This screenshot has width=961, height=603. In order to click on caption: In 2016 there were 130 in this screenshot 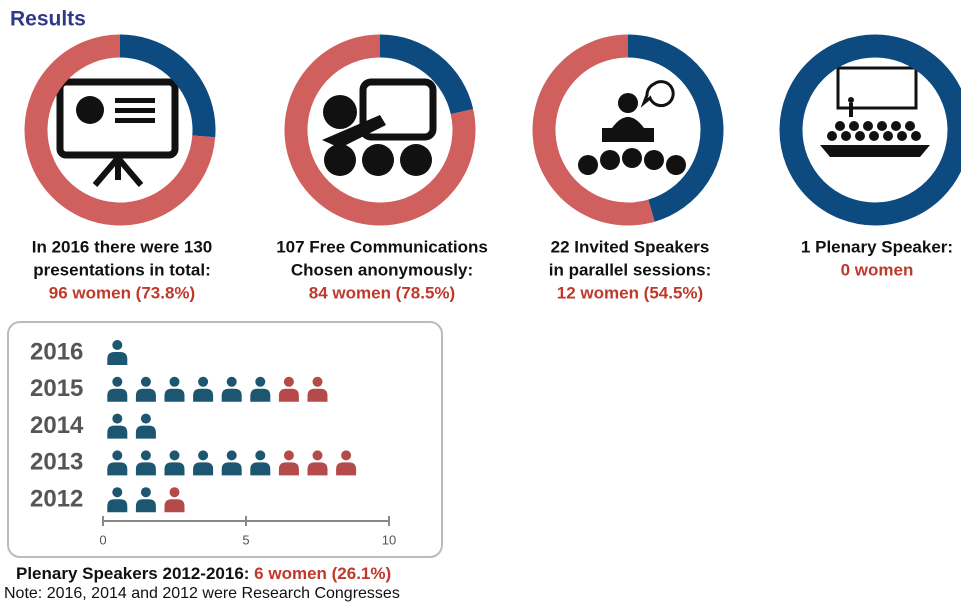, I will do `click(122, 246)`.